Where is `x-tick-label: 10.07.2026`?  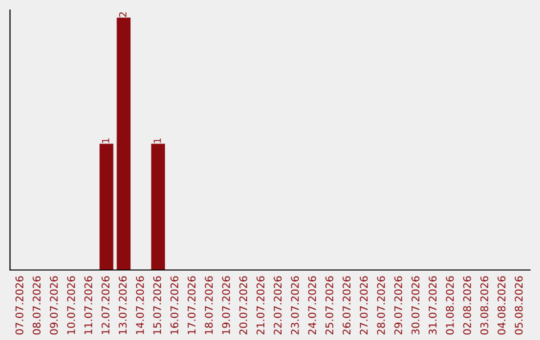 x-tick-label: 10.07.2026 is located at coordinates (71, 305).